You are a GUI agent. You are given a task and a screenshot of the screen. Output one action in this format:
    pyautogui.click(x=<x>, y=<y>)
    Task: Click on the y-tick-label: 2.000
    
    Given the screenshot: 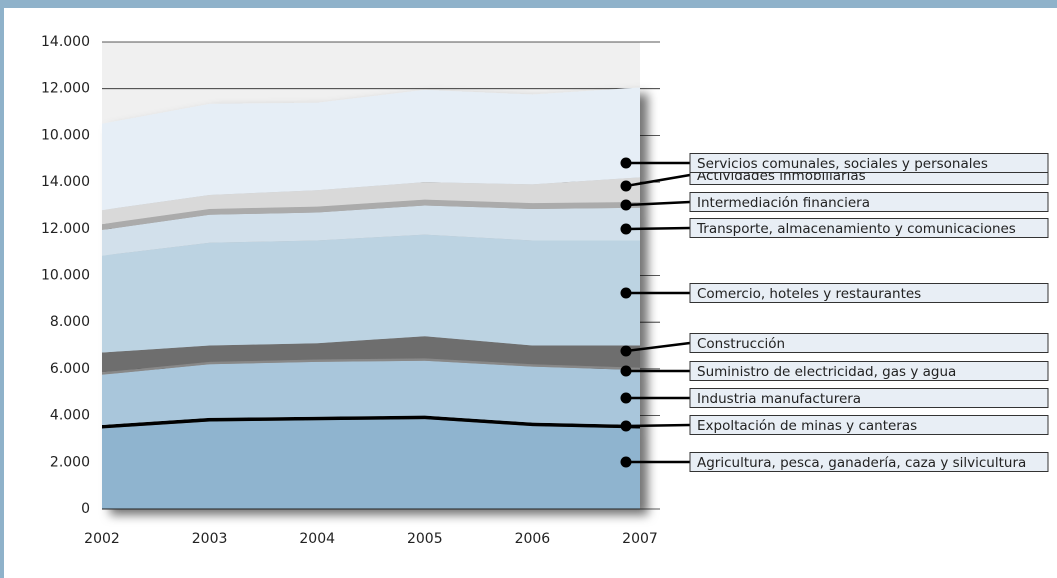 What is the action you would take?
    pyautogui.click(x=70, y=462)
    